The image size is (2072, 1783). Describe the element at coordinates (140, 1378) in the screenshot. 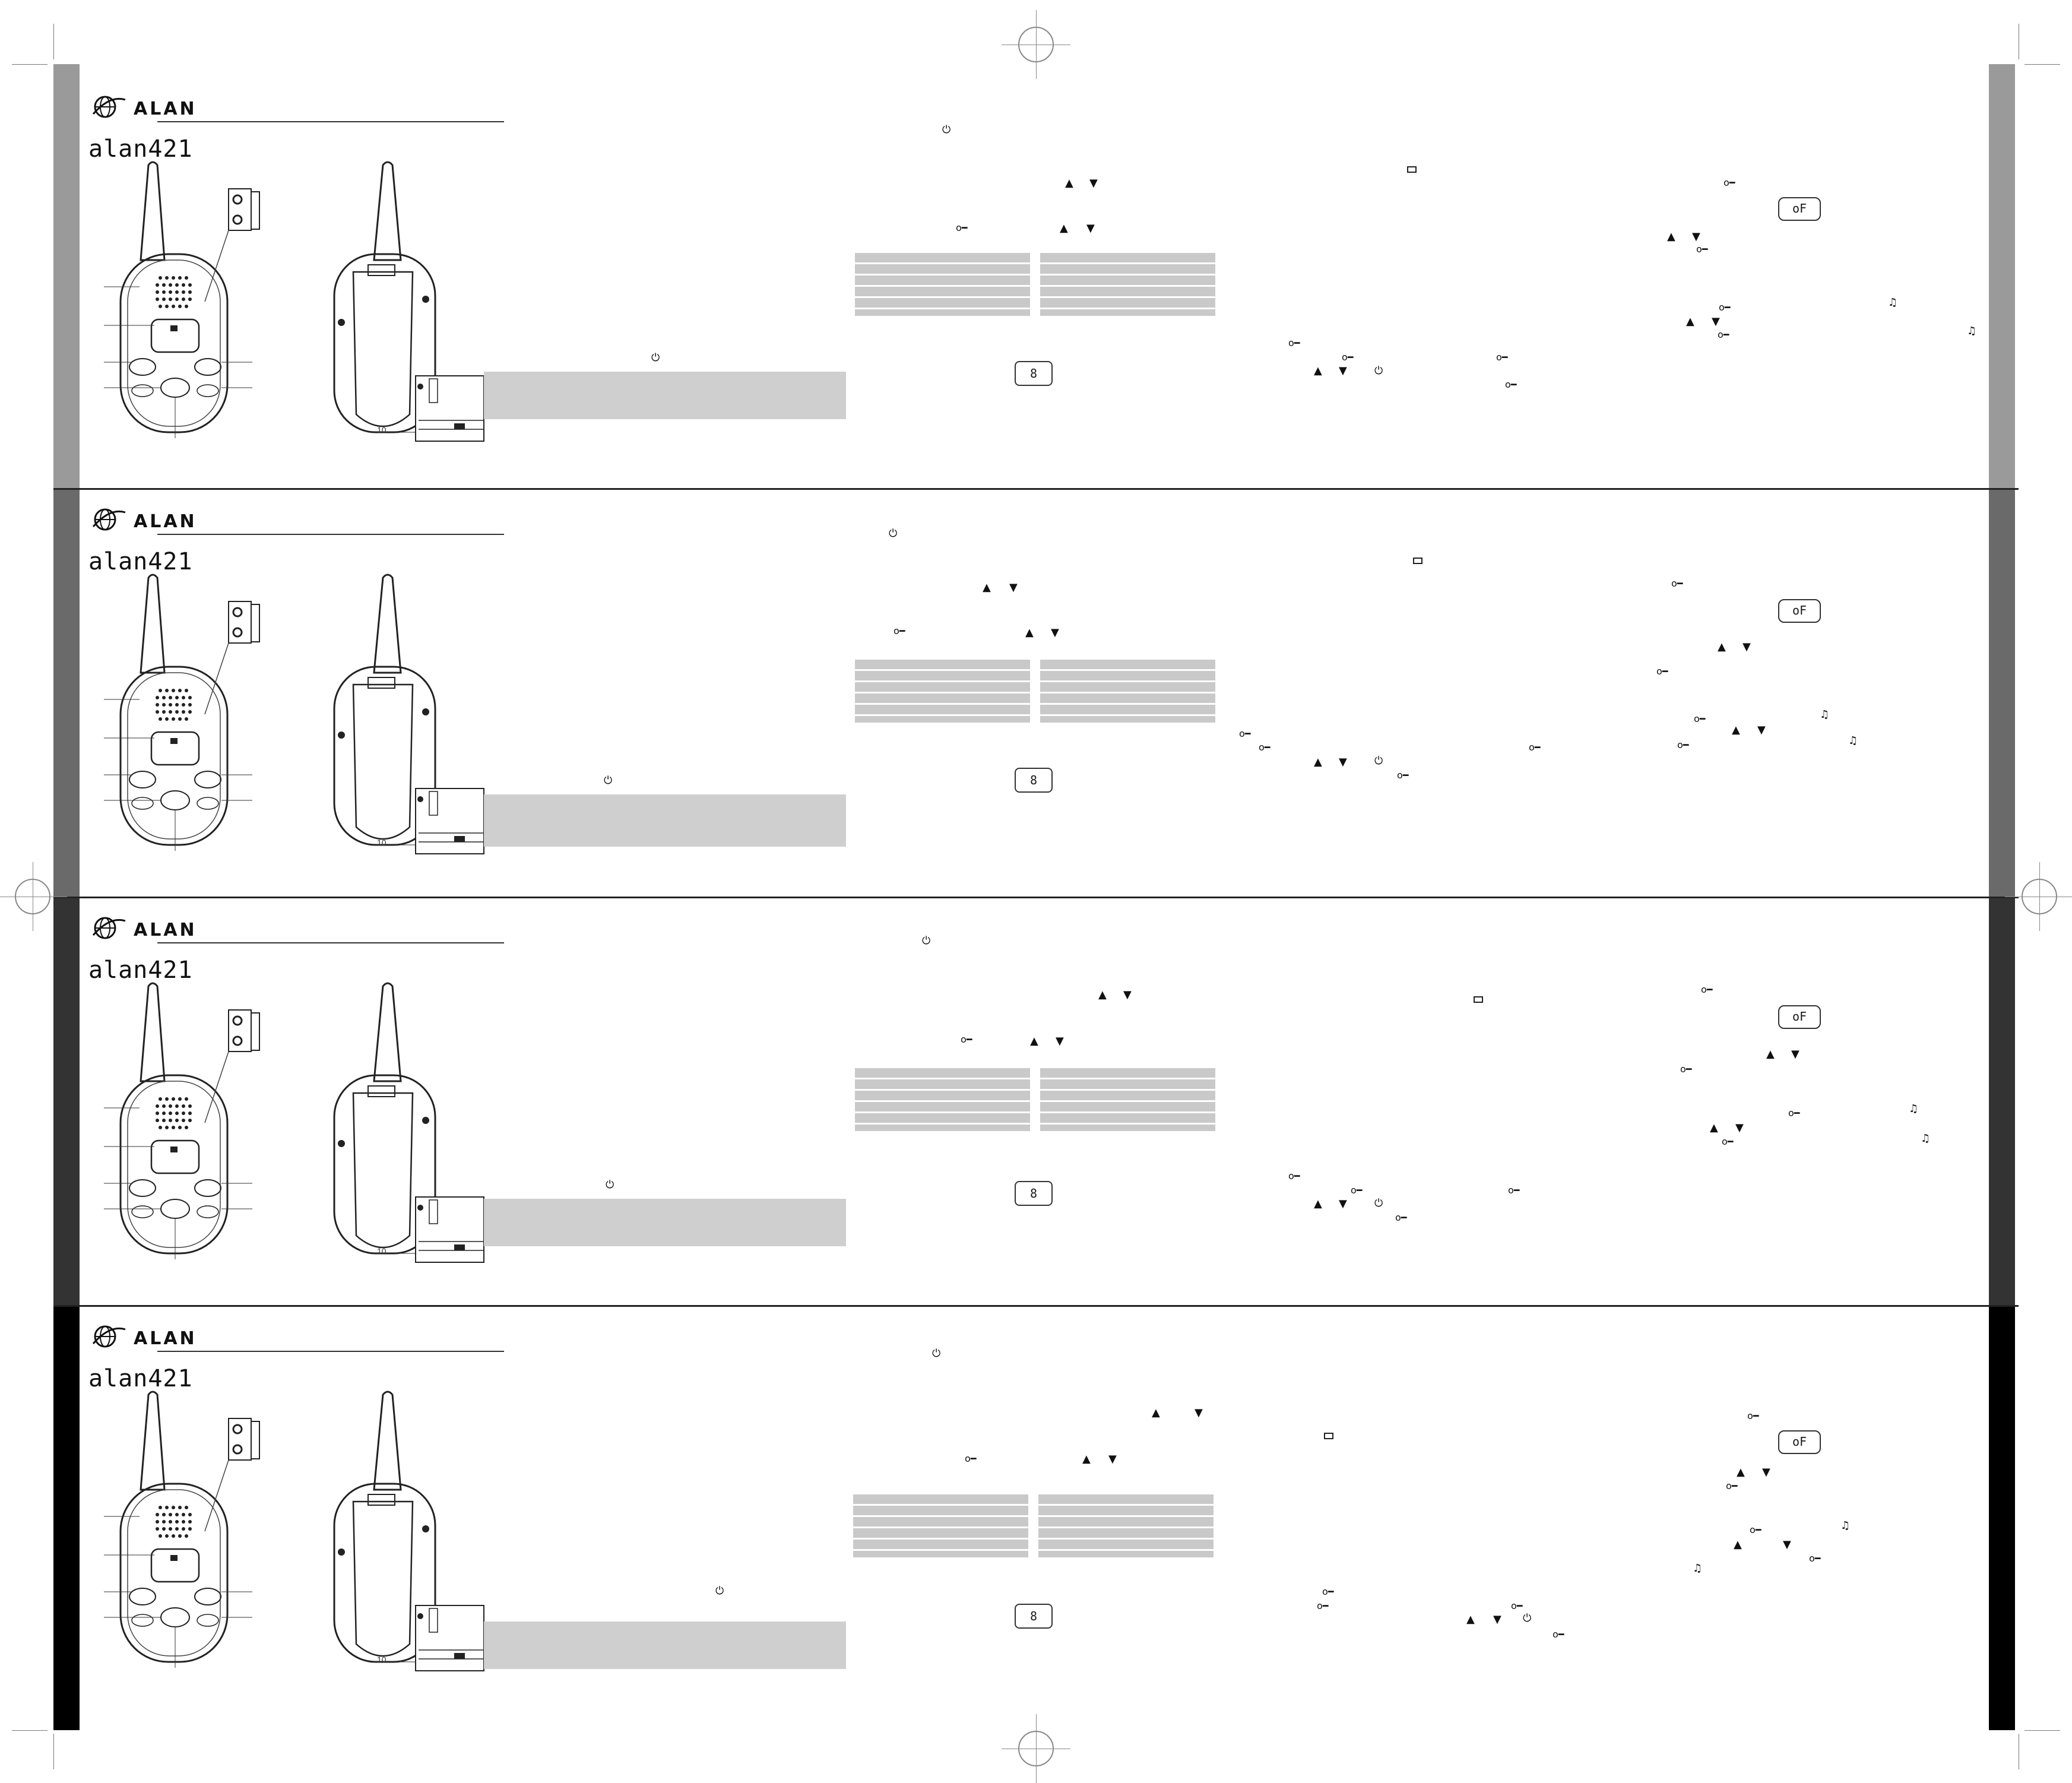

I see `model-name: alan421` at that location.